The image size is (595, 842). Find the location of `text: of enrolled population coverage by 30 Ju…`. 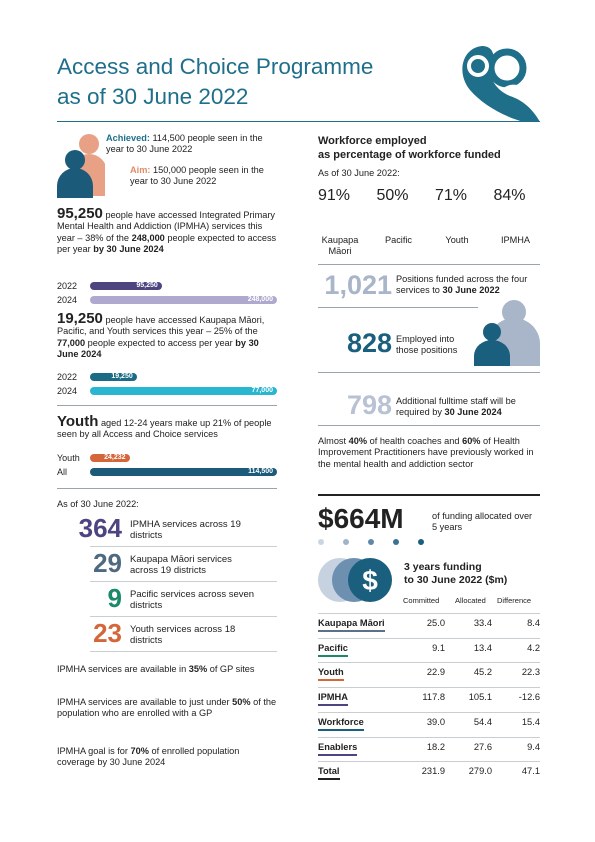

text: of enrolled population coverage by 30 Ju… is located at coordinates (148, 757).